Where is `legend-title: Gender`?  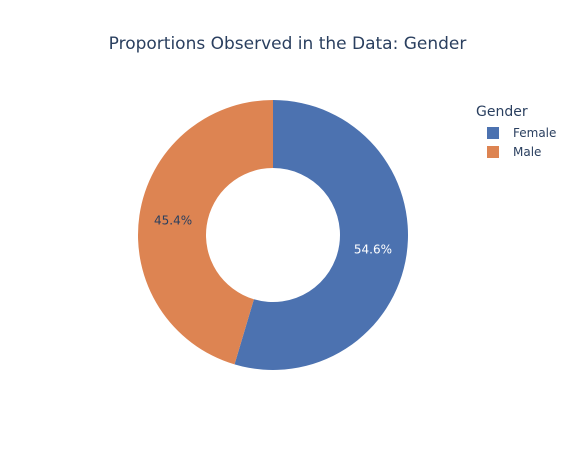
legend-title: Gender is located at coordinates (502, 112).